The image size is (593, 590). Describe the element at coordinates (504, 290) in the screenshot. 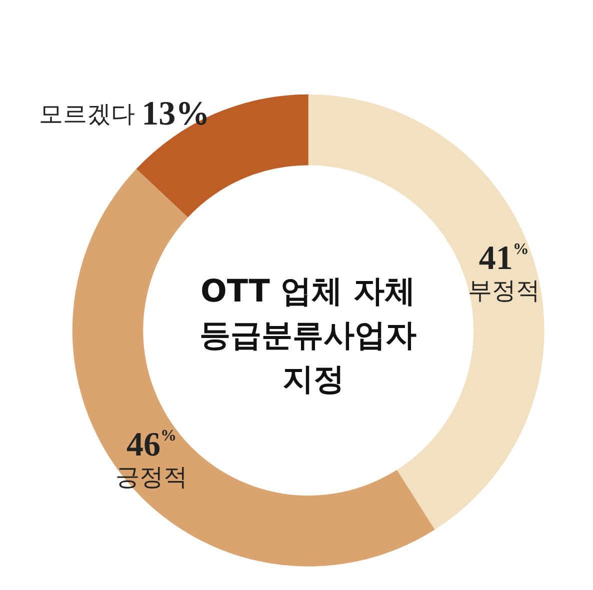

I see `slice-label: 부정적` at that location.